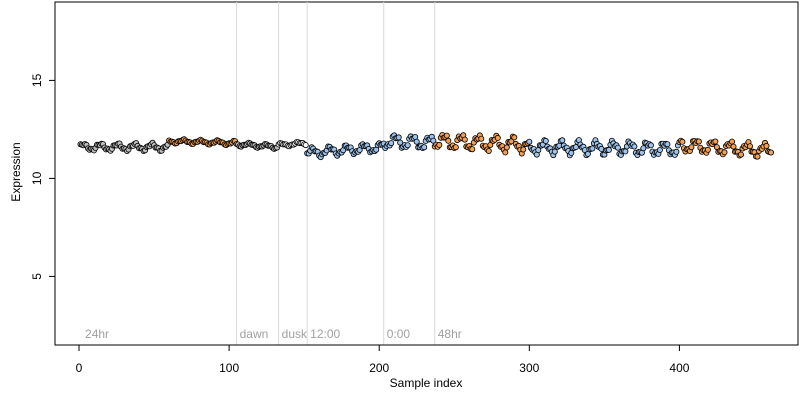 The width and height of the screenshot is (800, 405). Describe the element at coordinates (325, 334) in the screenshot. I see `phase-label-3: 12:00` at that location.